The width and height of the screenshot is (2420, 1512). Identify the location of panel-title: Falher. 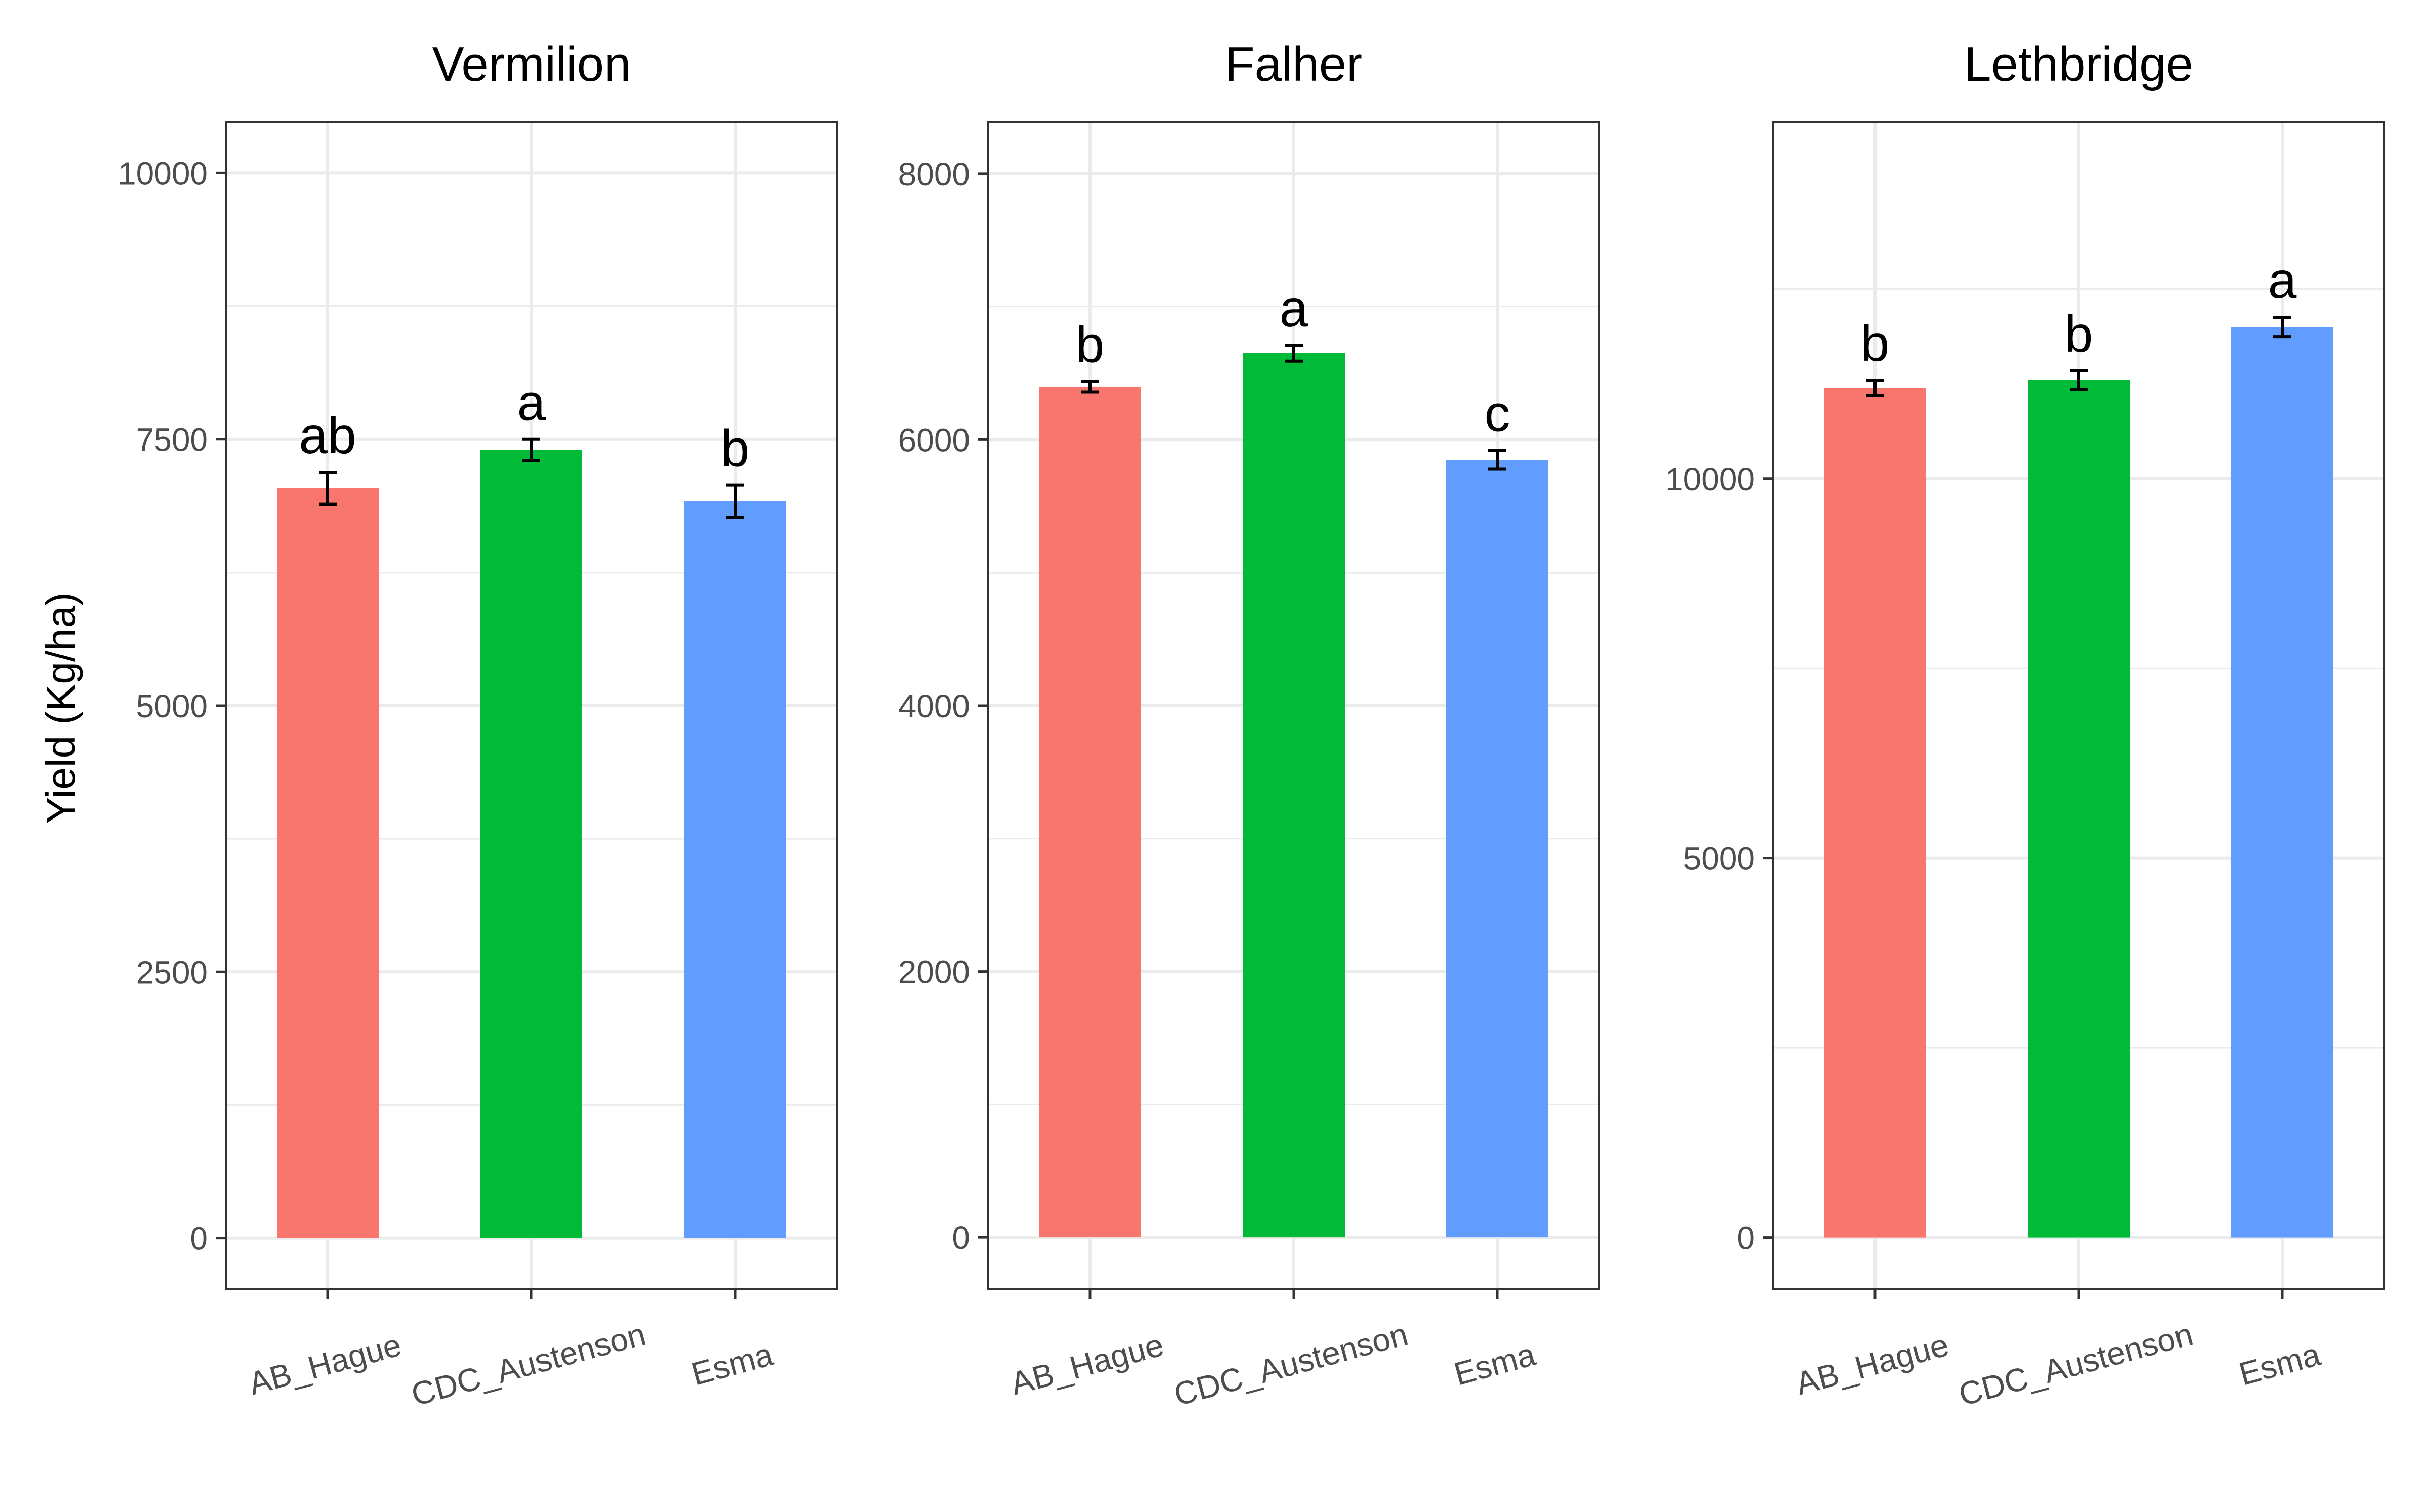
(1293, 64).